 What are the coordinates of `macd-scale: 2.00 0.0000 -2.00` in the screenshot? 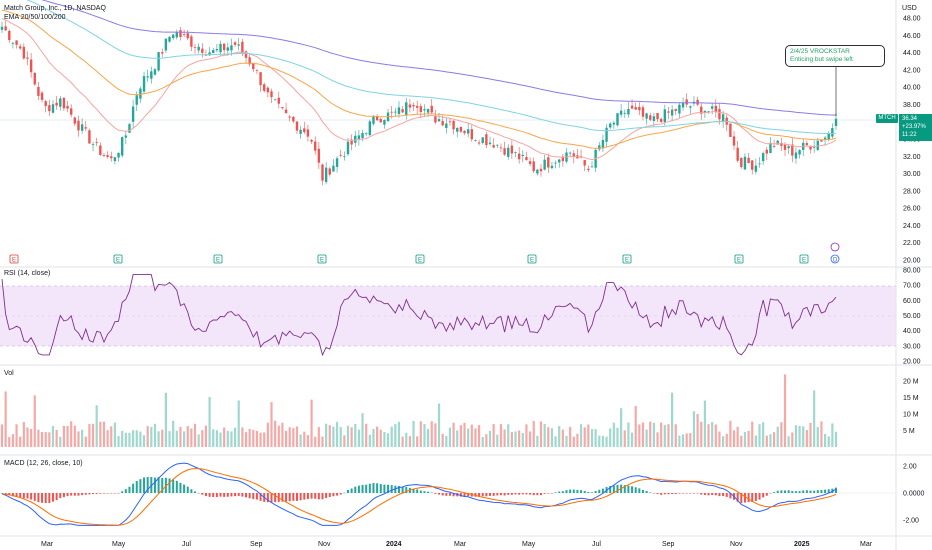 It's located at (914, 494).